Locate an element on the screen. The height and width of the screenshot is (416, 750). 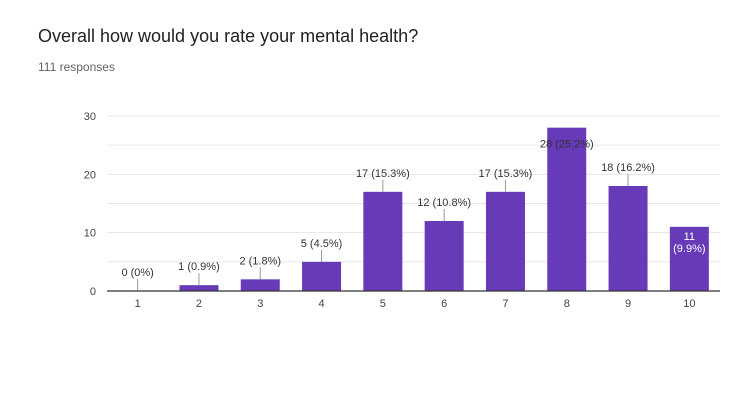
data-label: 1 (0.9%) is located at coordinates (199, 267).